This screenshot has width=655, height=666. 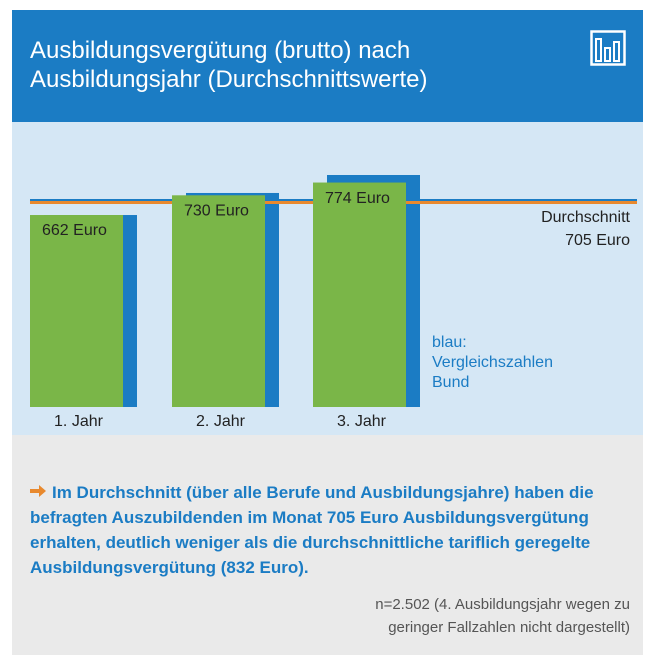 What do you see at coordinates (221, 421) in the screenshot?
I see `x-tick-label: 2. Jahr` at bounding box center [221, 421].